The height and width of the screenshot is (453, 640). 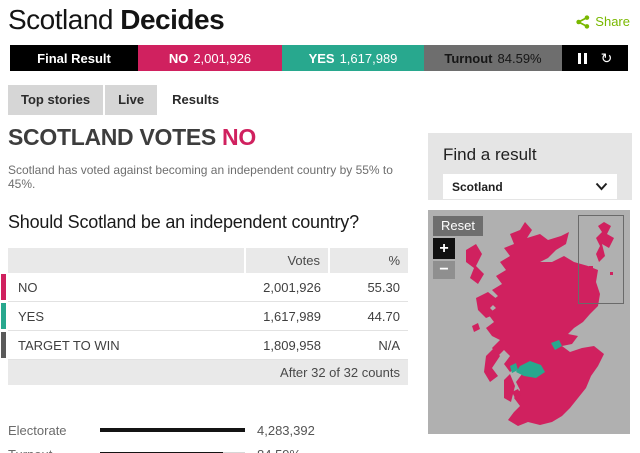 I want to click on ticker-no-segment: NO 2,001,926, so click(x=210, y=58).